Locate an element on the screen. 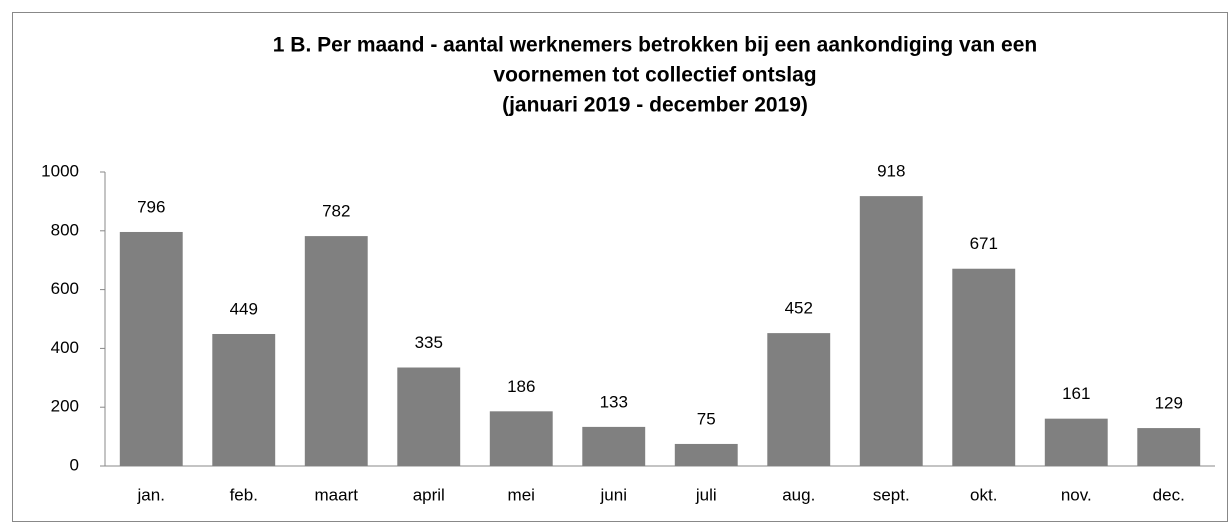 The image size is (1229, 523). data-label: 918 is located at coordinates (891, 171).